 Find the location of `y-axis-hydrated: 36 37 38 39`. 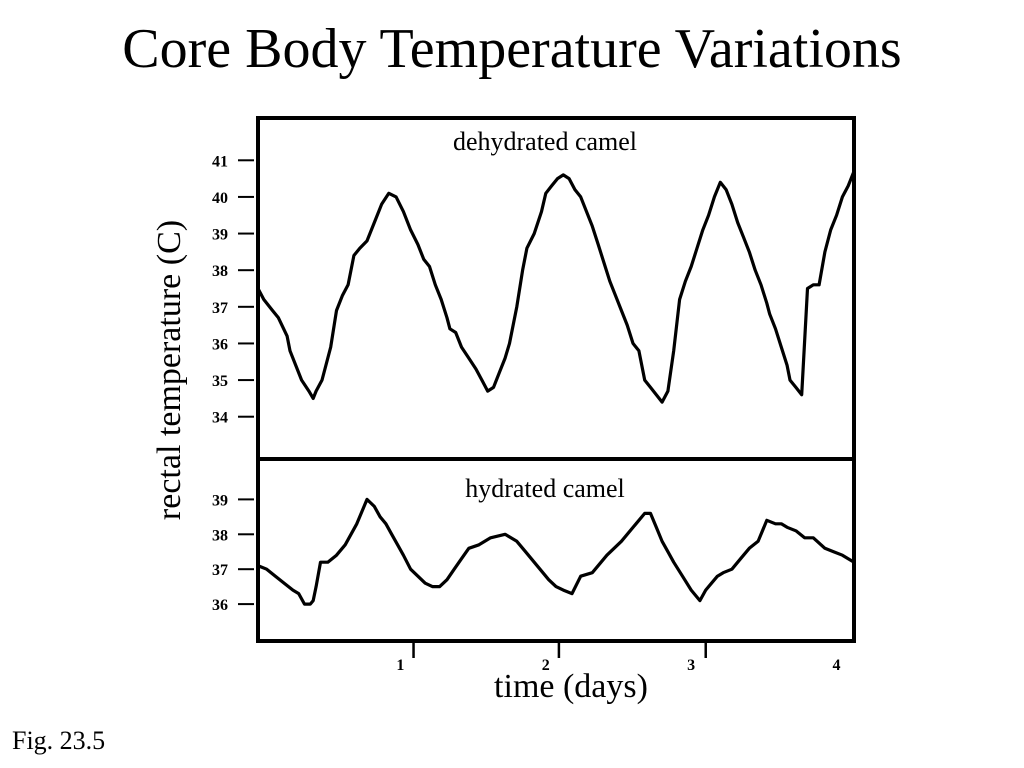

y-axis-hydrated: 36 37 38 39 is located at coordinates (233, 553).